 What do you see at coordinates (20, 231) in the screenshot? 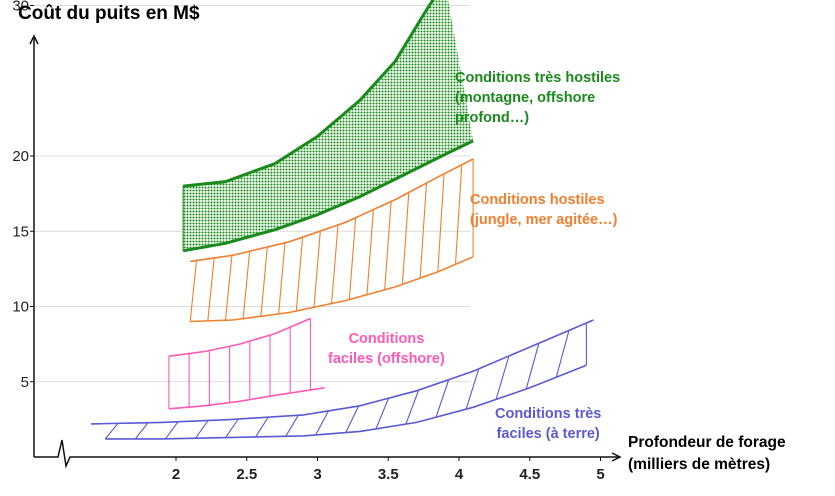
I see `y-tick-label: 15` at bounding box center [20, 231].